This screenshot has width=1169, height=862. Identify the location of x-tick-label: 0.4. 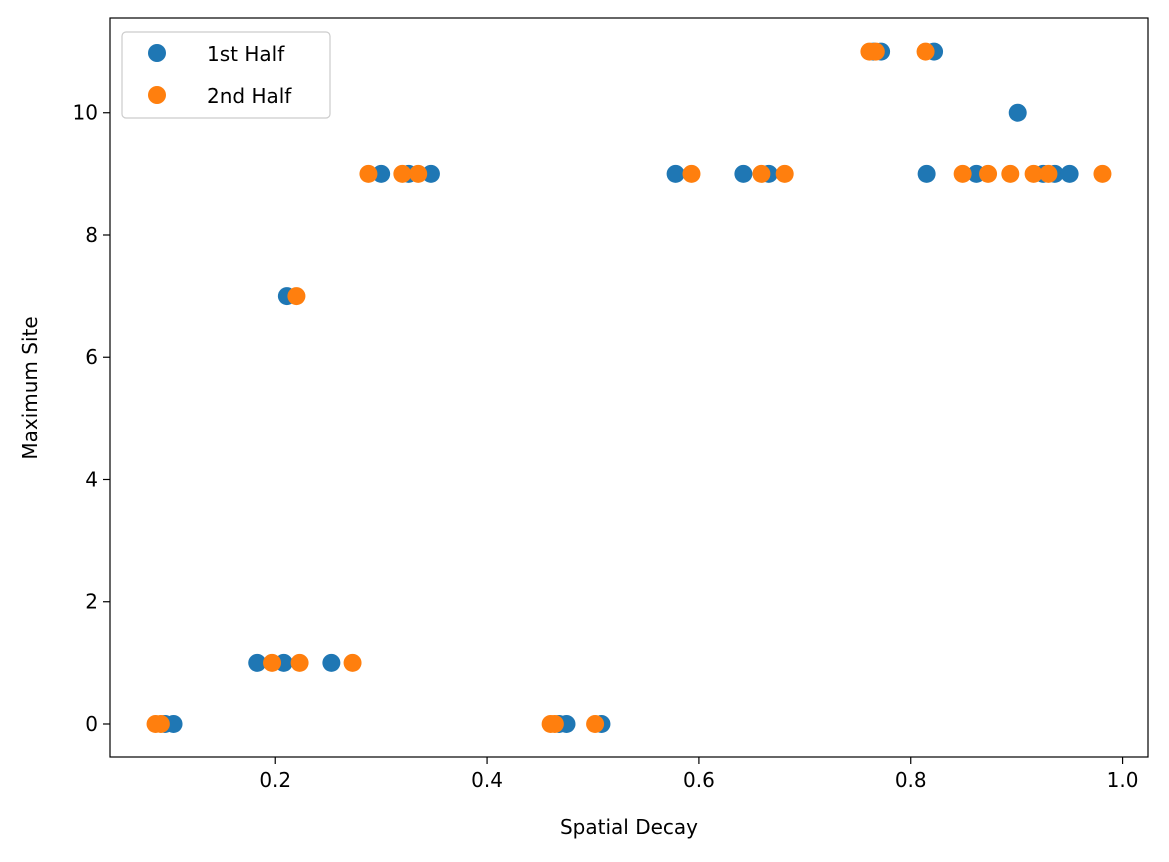
(487, 780).